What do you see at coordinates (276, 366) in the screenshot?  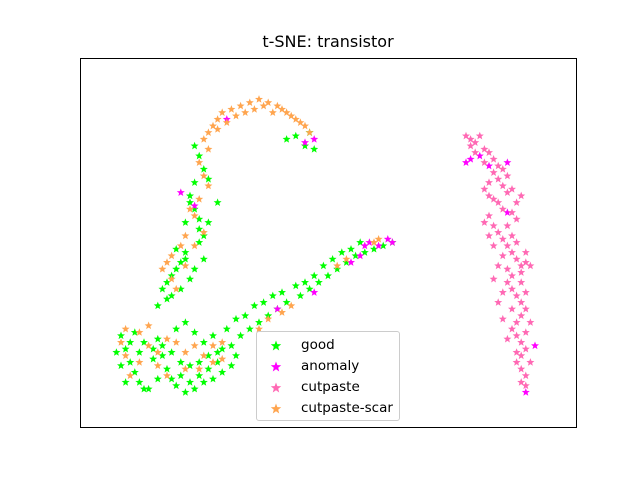 I see `legend-marker-anomaly` at bounding box center [276, 366].